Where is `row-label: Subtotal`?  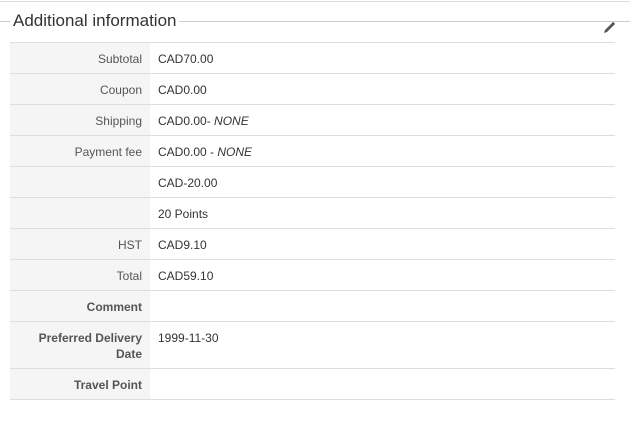
row-label: Subtotal is located at coordinates (80, 58).